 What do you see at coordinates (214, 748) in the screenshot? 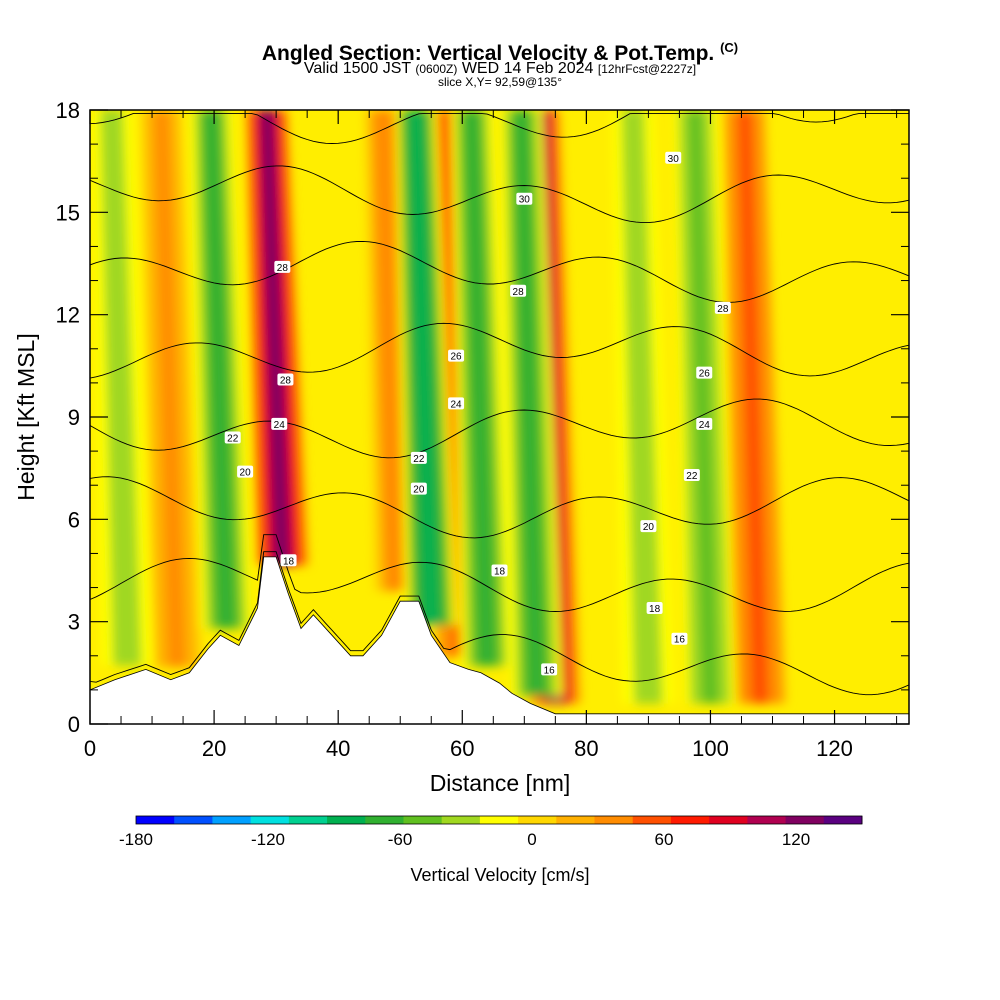
I see `x-tick-label: 20` at bounding box center [214, 748].